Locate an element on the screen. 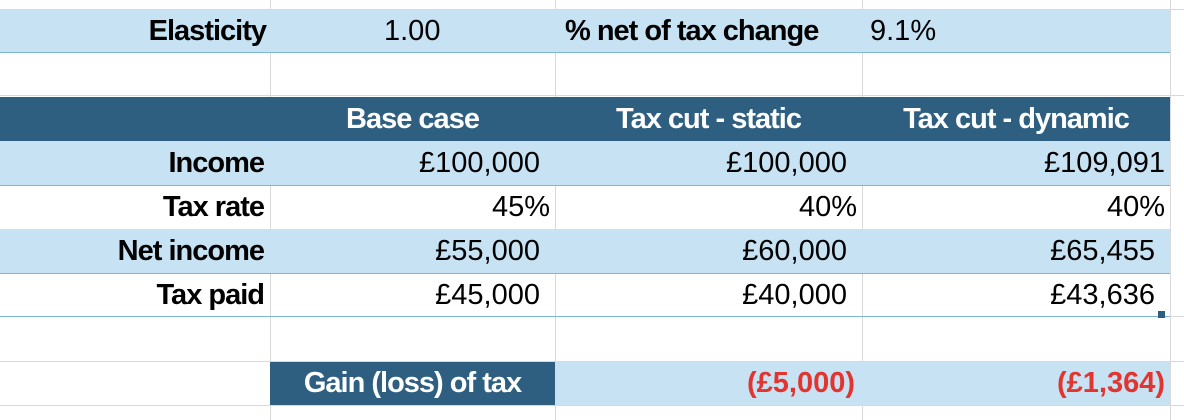 This screenshot has height=420, width=1184. income-tax-cut-static: £100,000 is located at coordinates (786, 162).